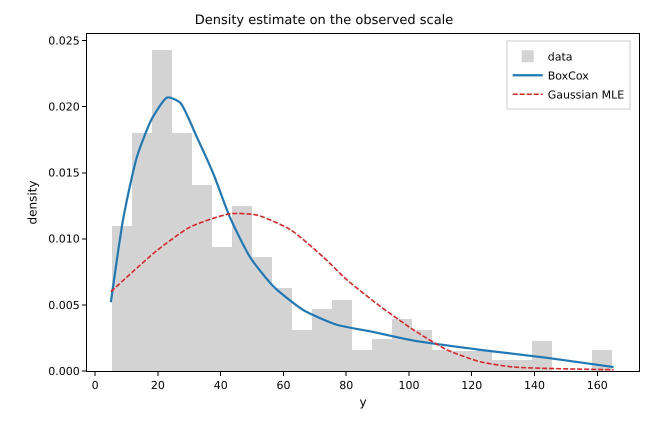 The image size is (648, 429). Describe the element at coordinates (346, 385) in the screenshot. I see `x-tick-label: 80` at that location.